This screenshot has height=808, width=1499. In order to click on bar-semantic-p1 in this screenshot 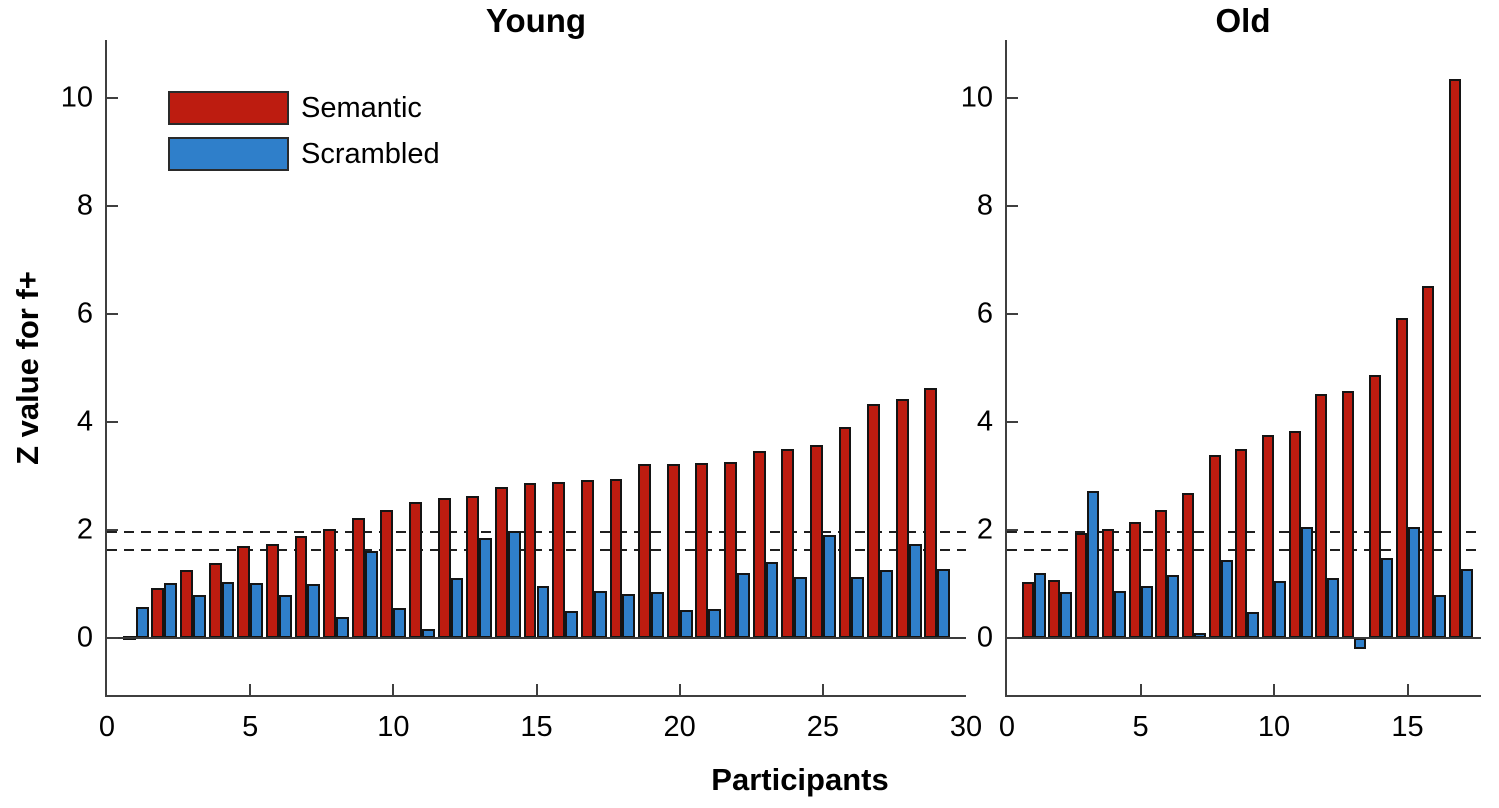, I will do `click(1027, 610)`.